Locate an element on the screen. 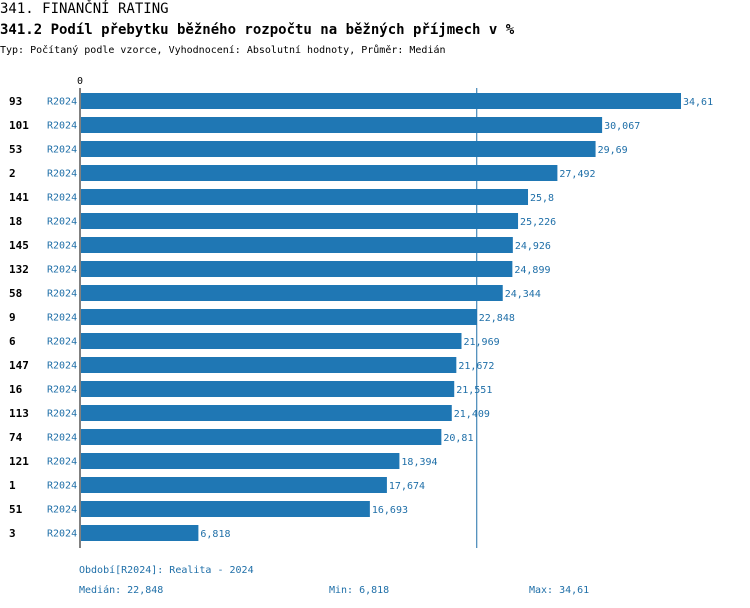 This screenshot has height=608, width=750. value-label: 21,969 is located at coordinates (481, 342).